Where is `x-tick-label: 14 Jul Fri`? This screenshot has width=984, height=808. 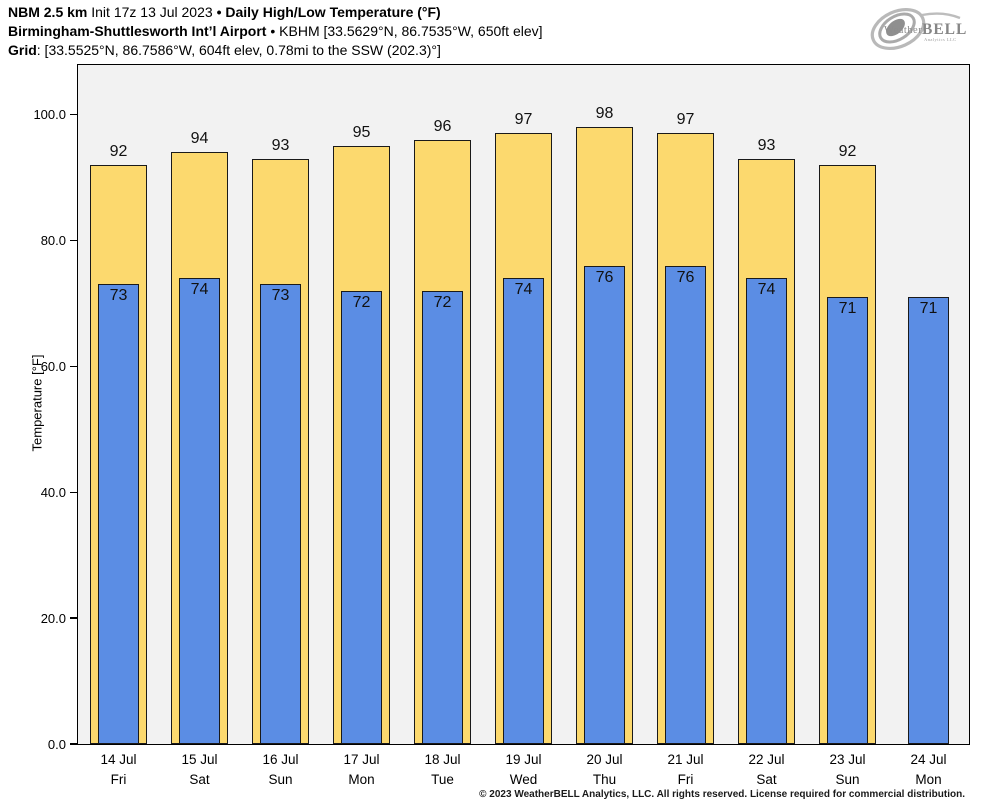
x-tick-label: 14 Jul Fri is located at coordinates (119, 770).